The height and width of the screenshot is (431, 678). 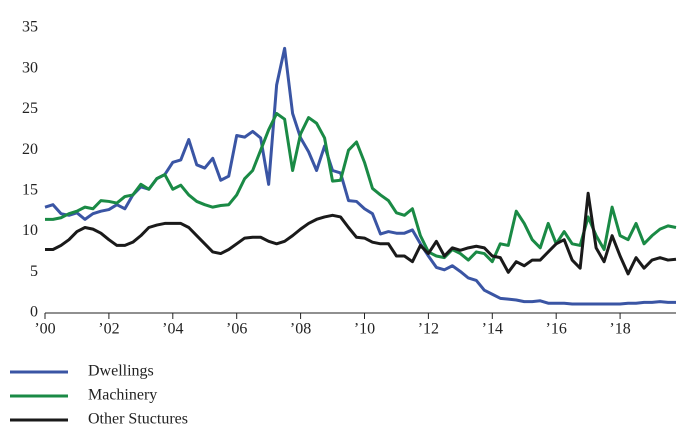 I want to click on x-tick-label: ’02, so click(x=108, y=329).